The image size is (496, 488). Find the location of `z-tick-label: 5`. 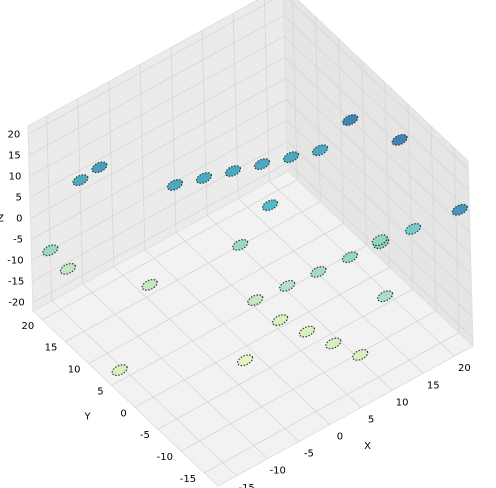

z-tick-label: 5 is located at coordinates (19, 197).